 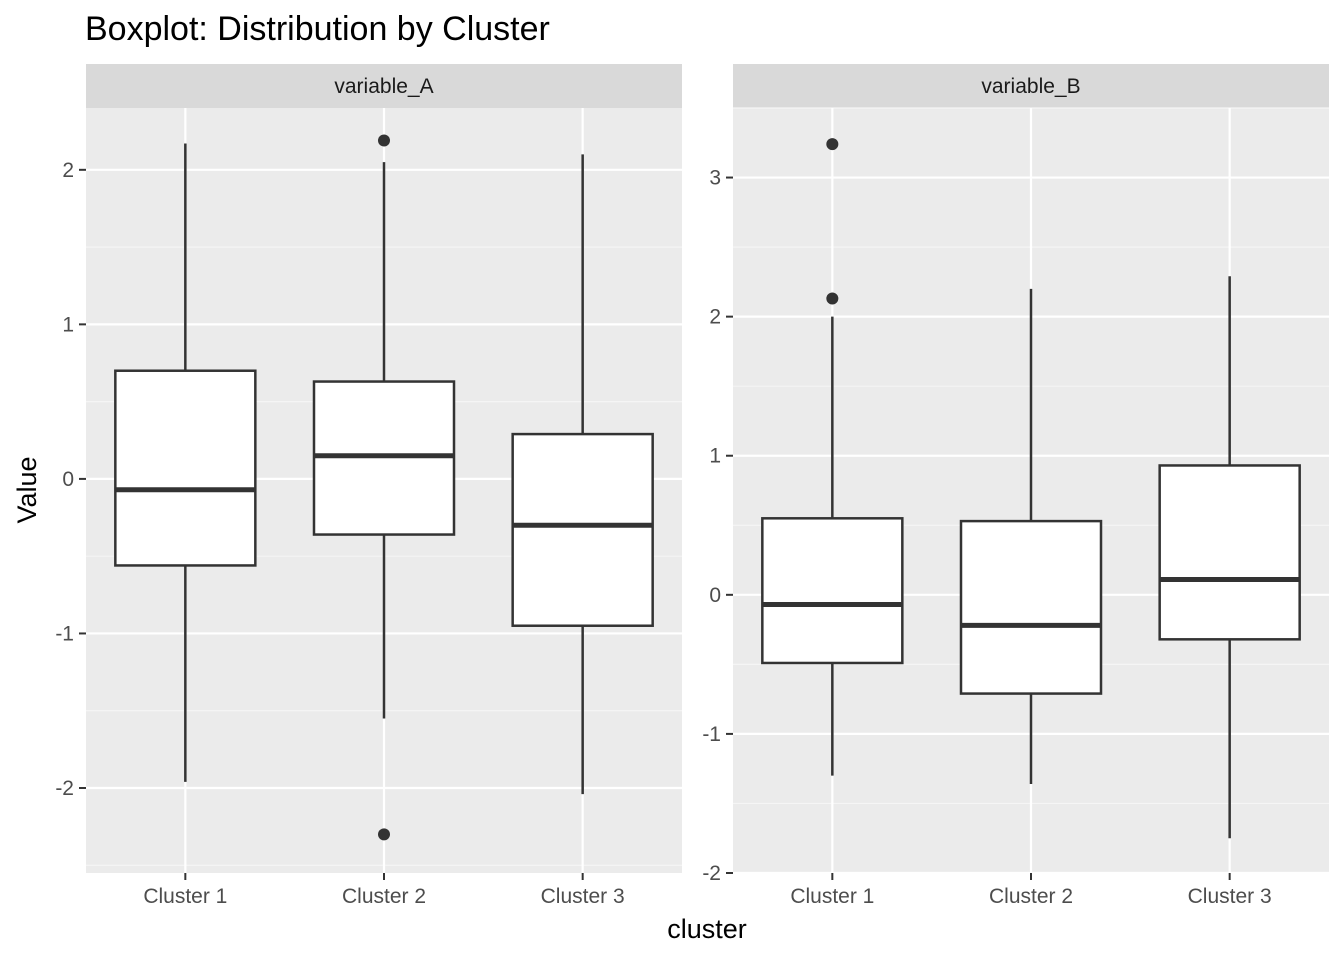 I want to click on x-axis-title: cluster, so click(x=707, y=929).